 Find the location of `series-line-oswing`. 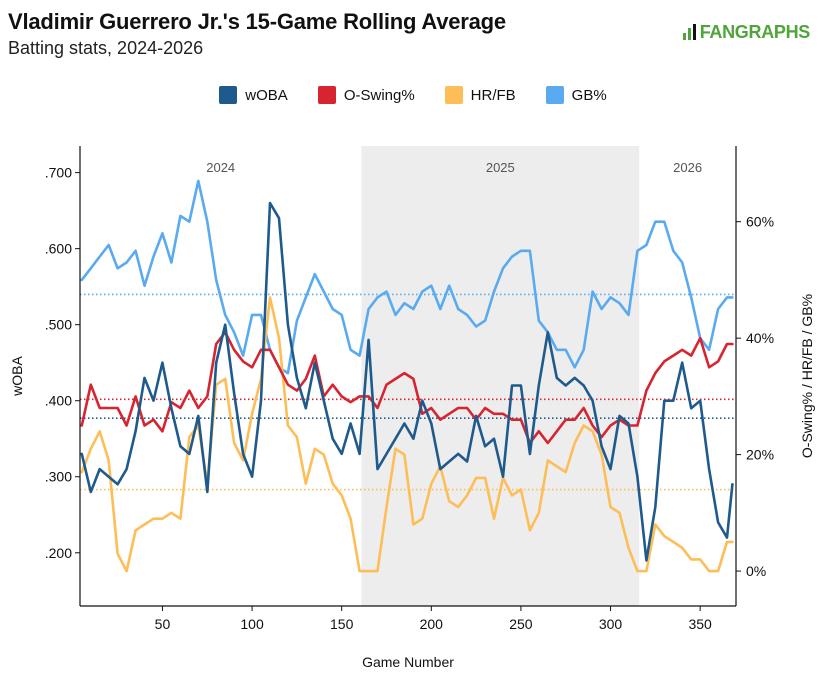

series-line-oswing is located at coordinates (407, 387).